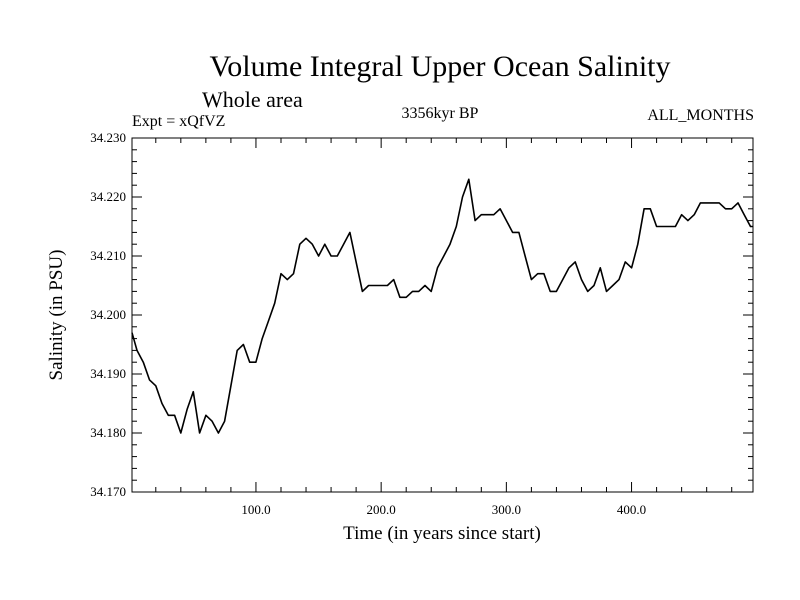 This screenshot has height=600, width=800. What do you see at coordinates (255, 509) in the screenshot?
I see `x-tick-label: 100.0` at bounding box center [255, 509].